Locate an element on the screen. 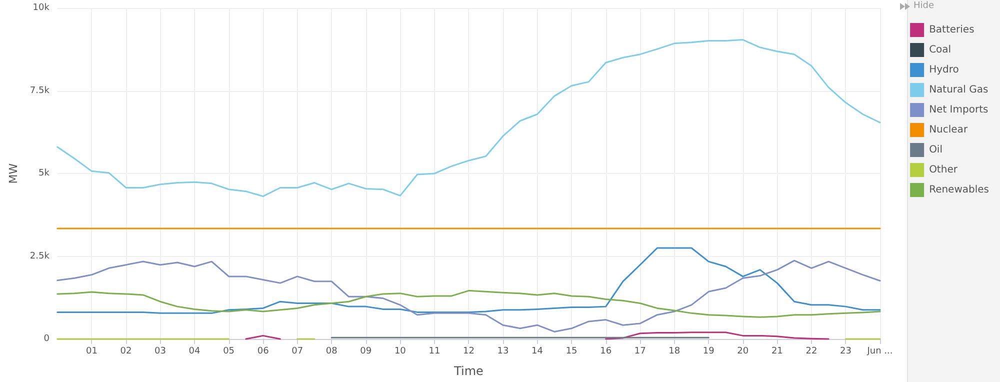  y-tick-label: 7.5k is located at coordinates (40, 91).